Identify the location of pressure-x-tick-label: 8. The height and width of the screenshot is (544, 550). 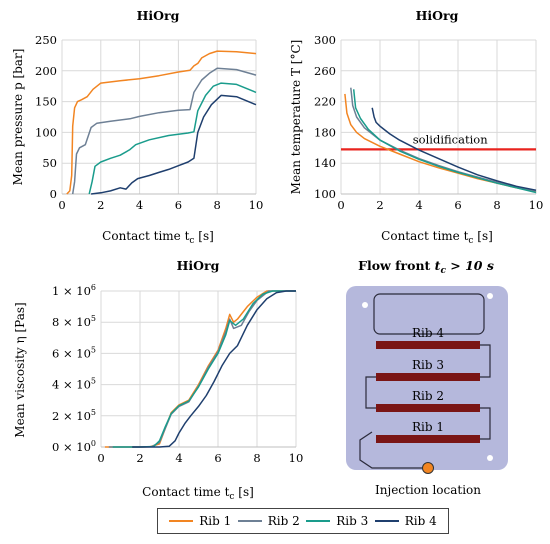
(217, 205).